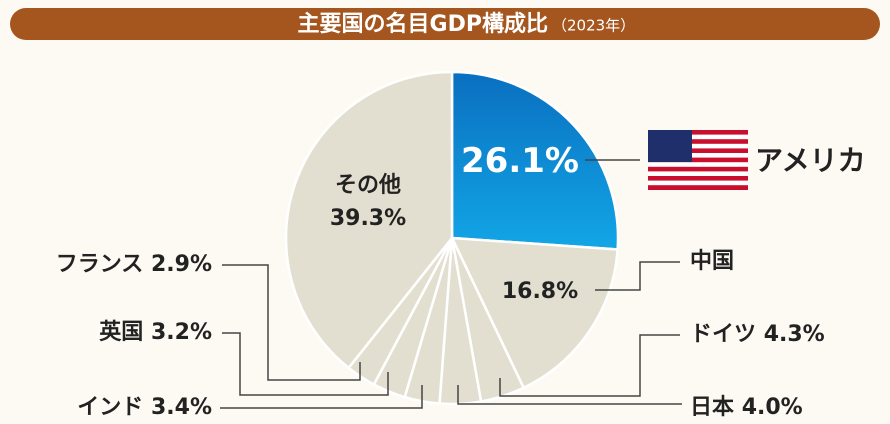  I want to click on category-label: アメリカ, so click(810, 160).